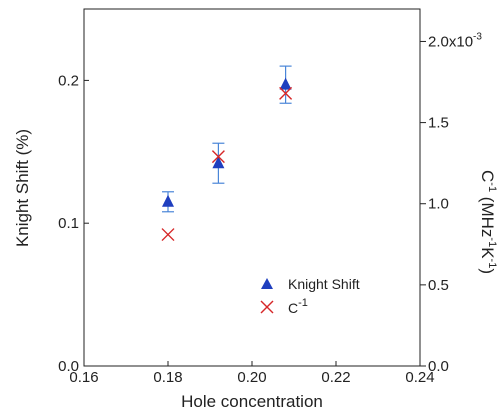 The width and height of the screenshot is (503, 414). Describe the element at coordinates (22, 188) in the screenshot. I see `left-y-axis-title: Knight Shift (%)` at that location.